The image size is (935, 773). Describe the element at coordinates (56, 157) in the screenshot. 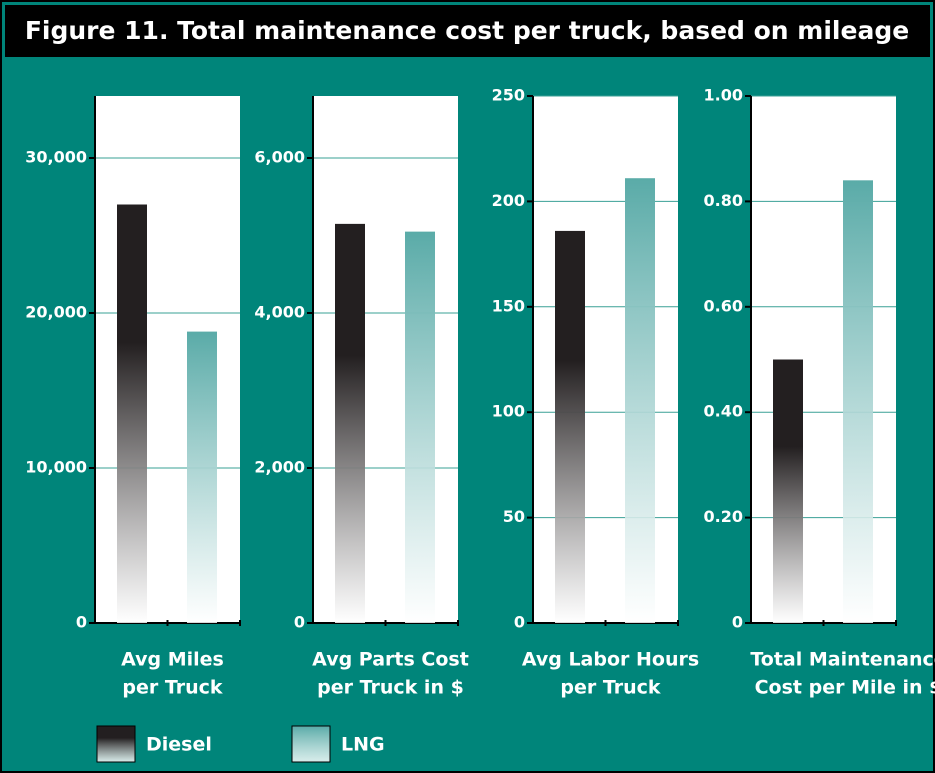

I see `y-tick-label: 30,000` at that location.